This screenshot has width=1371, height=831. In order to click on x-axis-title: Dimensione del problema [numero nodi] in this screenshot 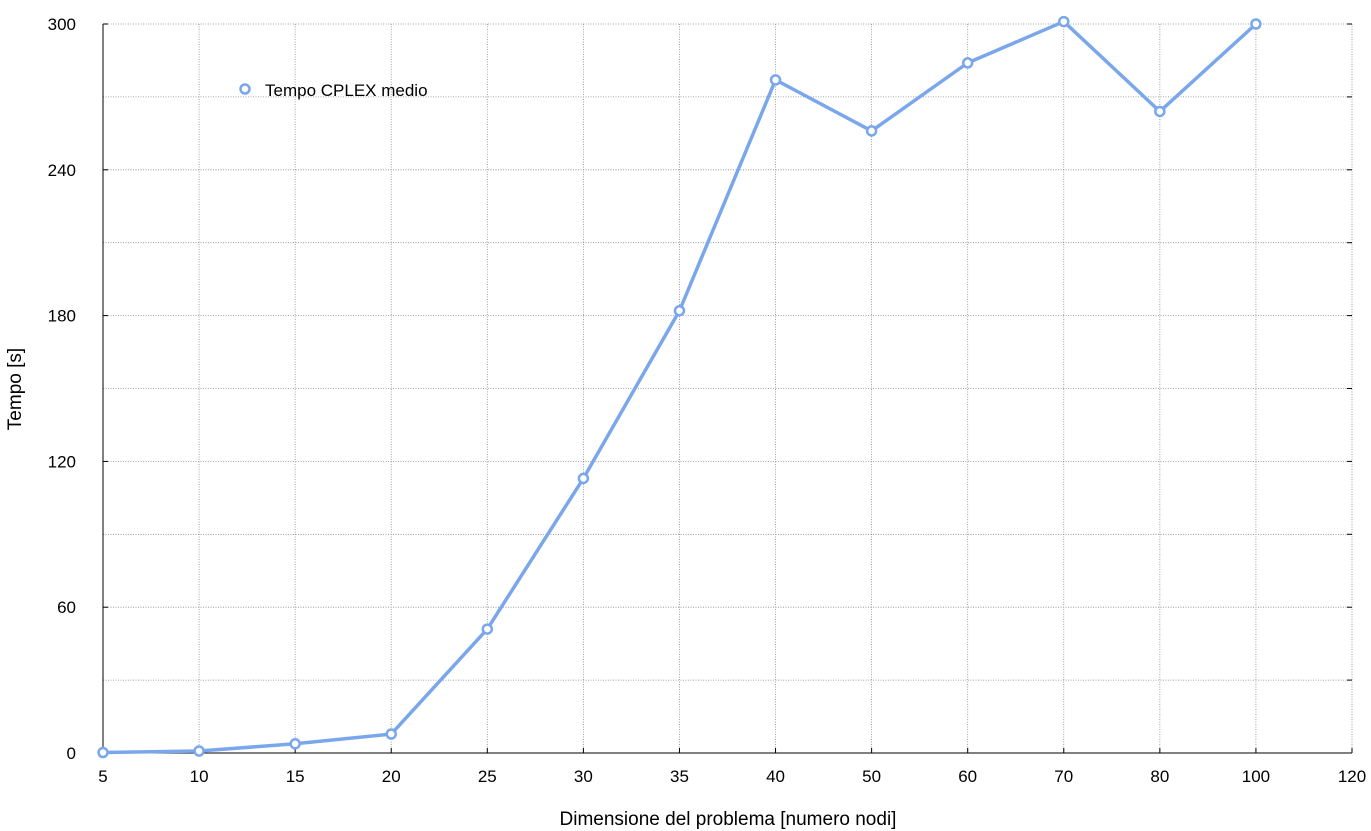, I will do `click(728, 819)`.